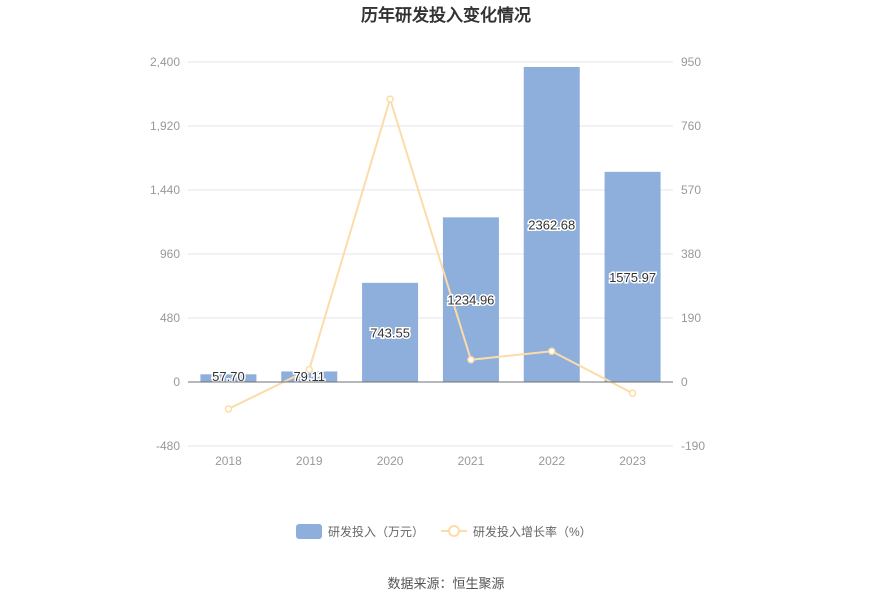  I want to click on data-source: 数据来源：恒生聚源, so click(445, 583).